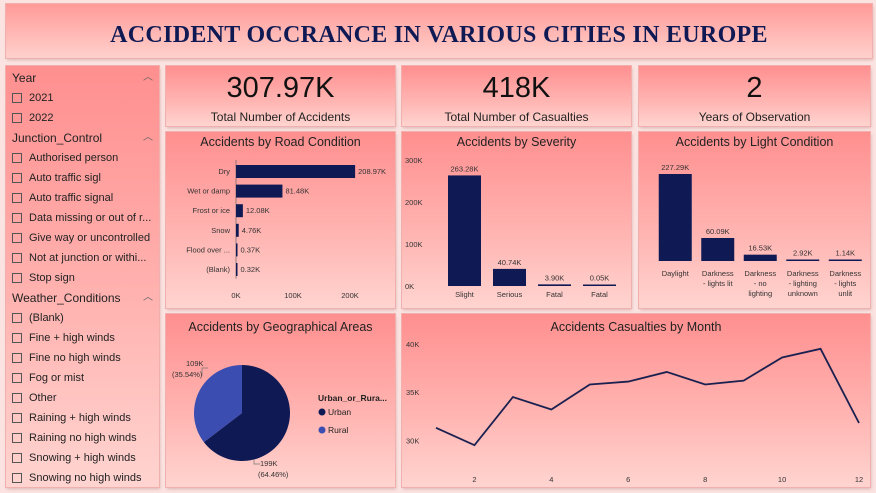  What do you see at coordinates (414, 202) in the screenshot?
I see `y-tick-label: 200K` at bounding box center [414, 202].